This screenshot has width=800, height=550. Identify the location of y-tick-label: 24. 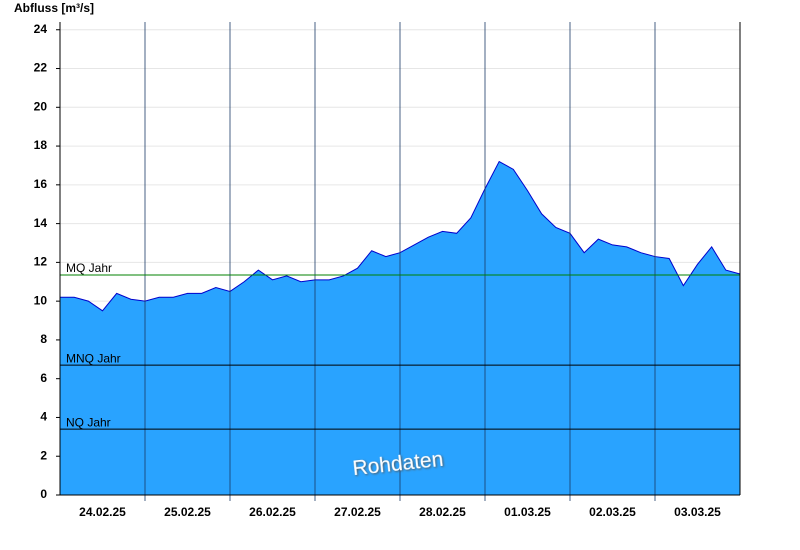
(41, 29).